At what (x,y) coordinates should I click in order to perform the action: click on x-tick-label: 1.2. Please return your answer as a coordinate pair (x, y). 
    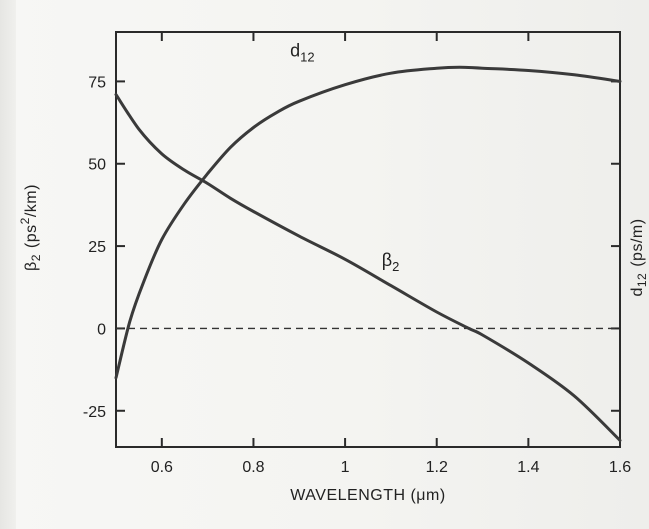
    Looking at the image, I should click on (437, 467).